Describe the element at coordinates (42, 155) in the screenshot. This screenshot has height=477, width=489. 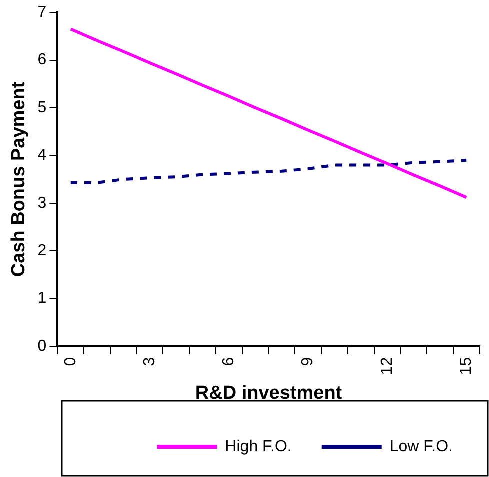
I see `y-tick-label: 4` at that location.